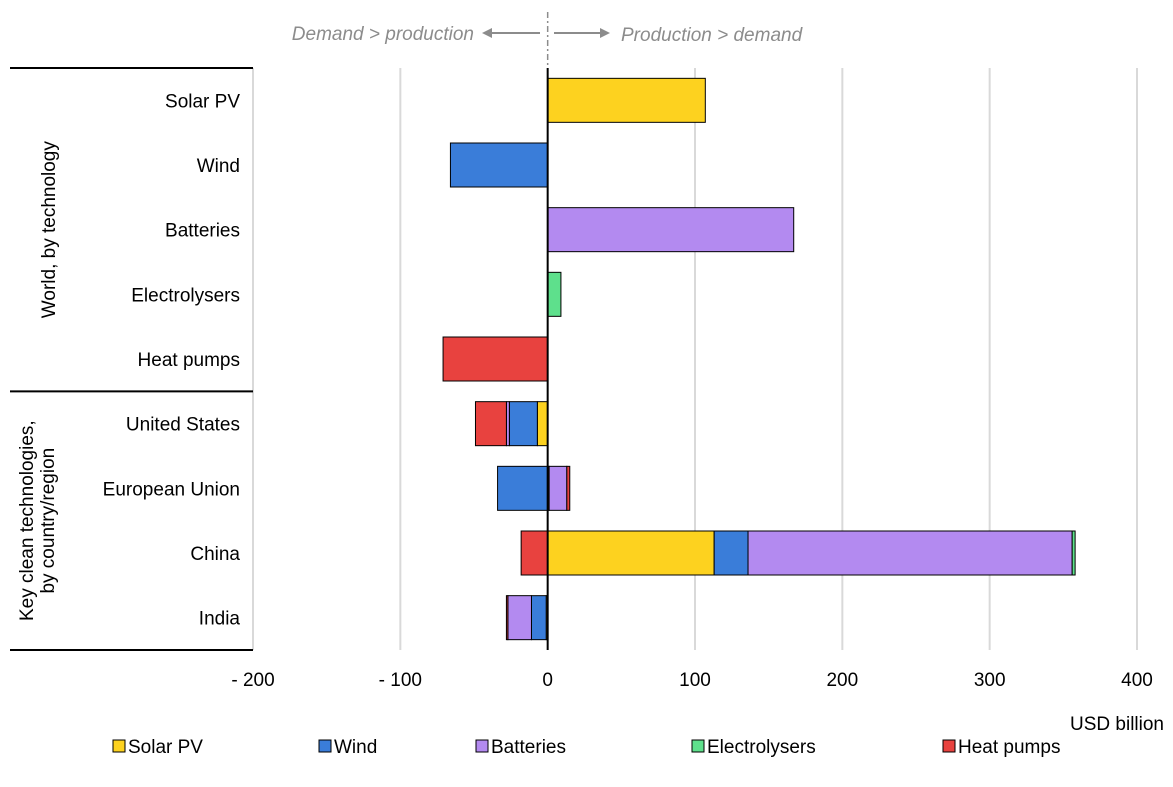 This screenshot has width=1173, height=787. Describe the element at coordinates (547, 680) in the screenshot. I see `x-tick-label: 0` at that location.